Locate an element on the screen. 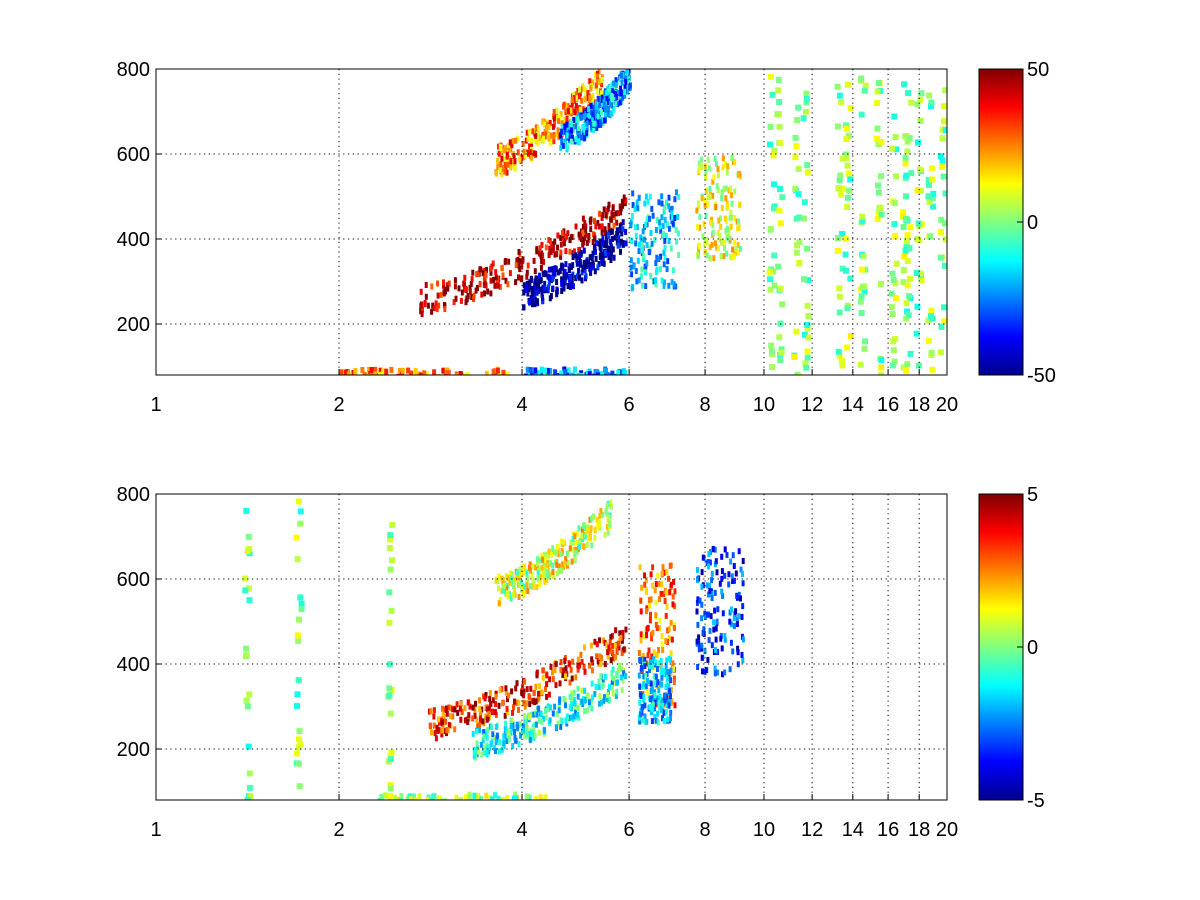 Image resolution: width=1200 pixels, height=900 pixels. colorbar-bottom-gradient is located at coordinates (1001, 647).